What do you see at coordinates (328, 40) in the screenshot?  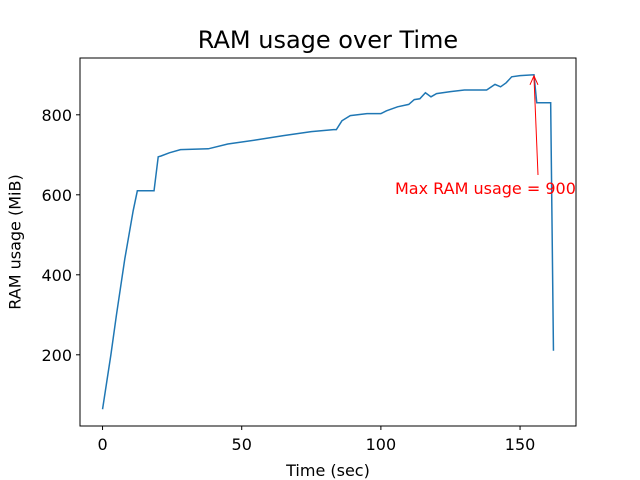 I see `chart-title: RAM usage over Time` at bounding box center [328, 40].